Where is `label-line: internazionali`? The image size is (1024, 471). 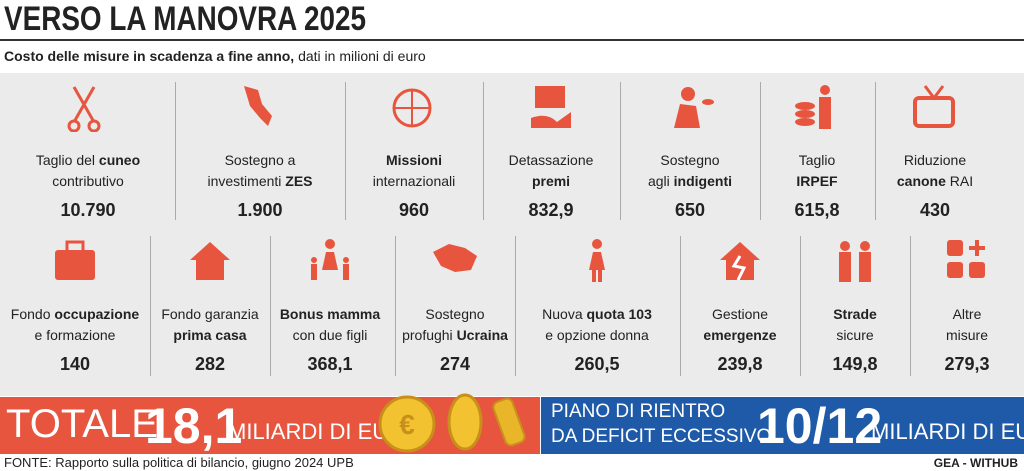
label-line: internazionali is located at coordinates (414, 181).